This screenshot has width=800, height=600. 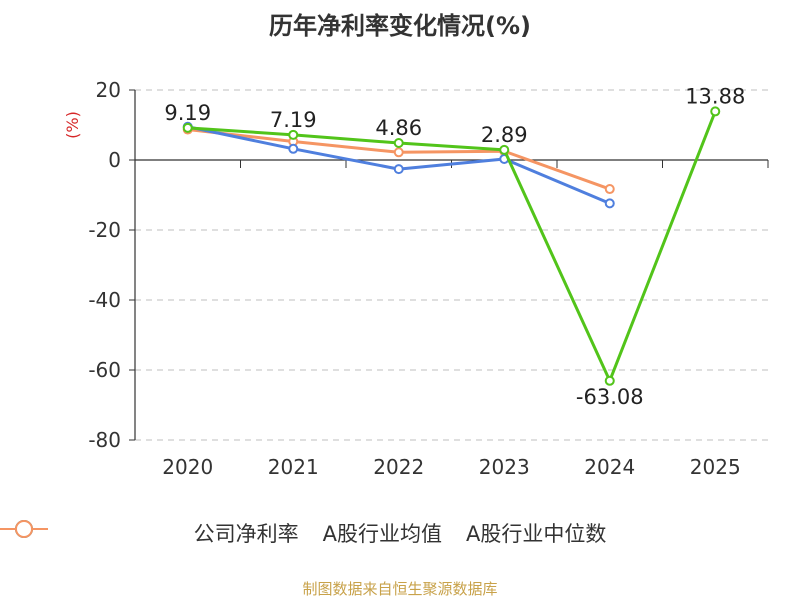 I want to click on y-axis-label: (%), so click(x=72, y=125).